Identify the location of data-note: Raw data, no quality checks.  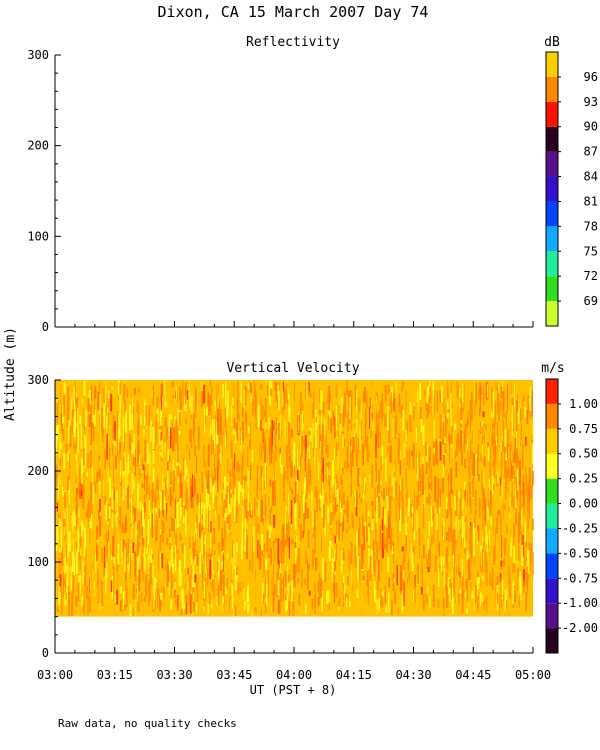
(147, 723).